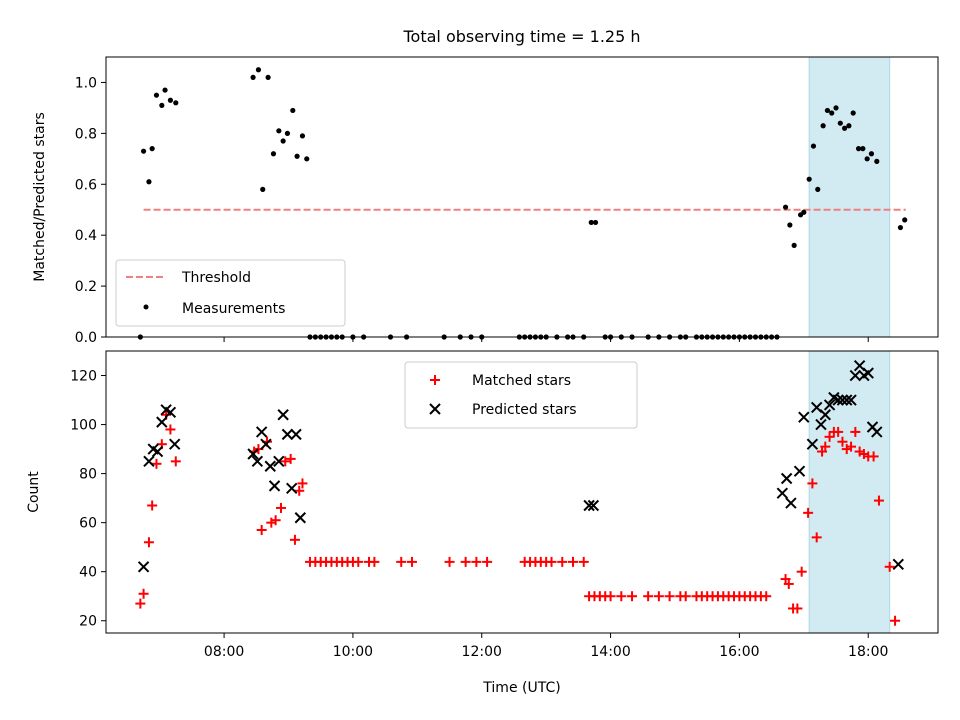 This screenshot has height=720, width=960. I want to click on legend-matched-swatch, so click(435, 380).